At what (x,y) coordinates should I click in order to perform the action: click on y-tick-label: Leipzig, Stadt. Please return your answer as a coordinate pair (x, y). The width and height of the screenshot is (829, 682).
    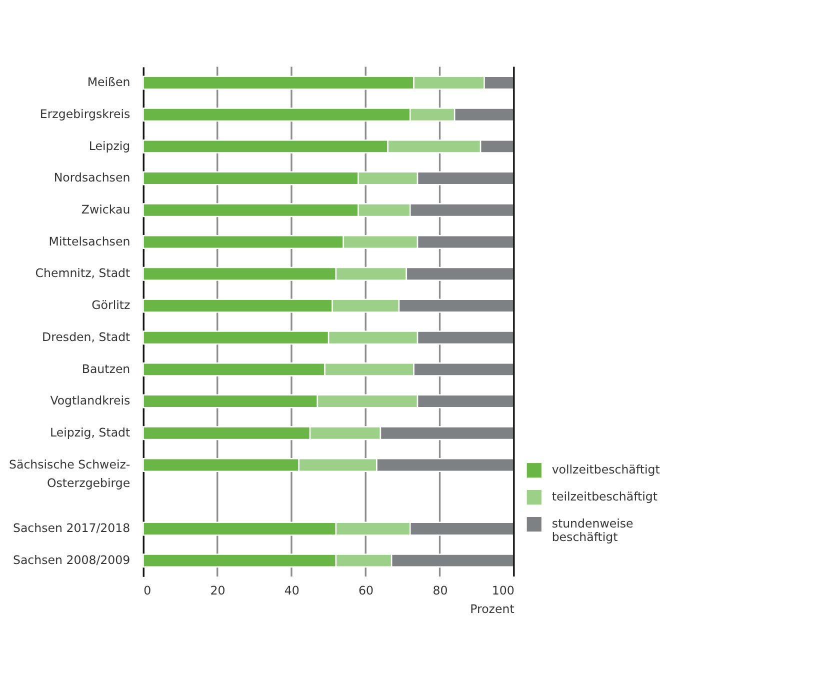
    Looking at the image, I should click on (90, 433).